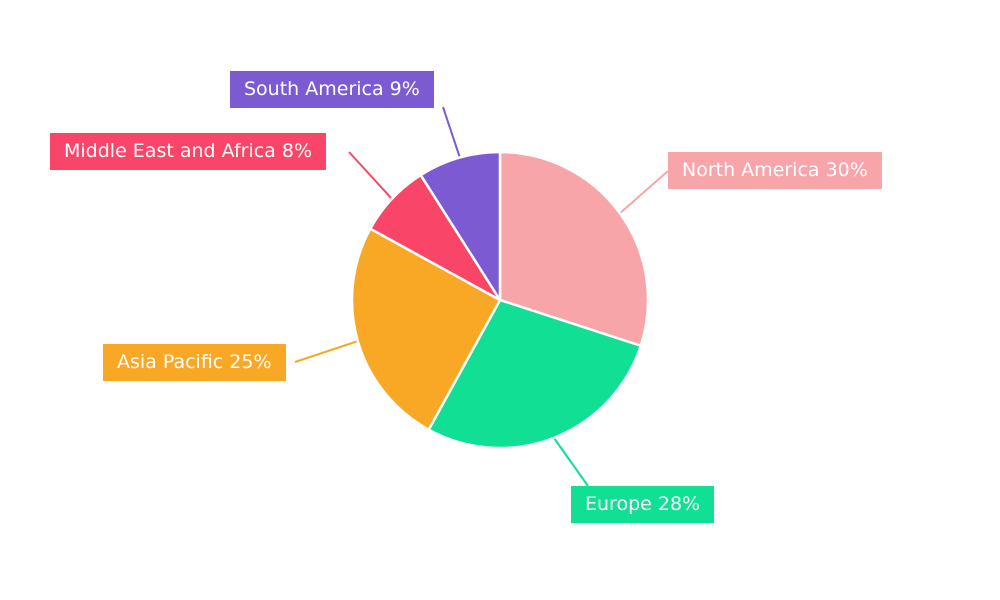  What do you see at coordinates (460, 226) in the screenshot?
I see `pie-slice-south-america` at bounding box center [460, 226].